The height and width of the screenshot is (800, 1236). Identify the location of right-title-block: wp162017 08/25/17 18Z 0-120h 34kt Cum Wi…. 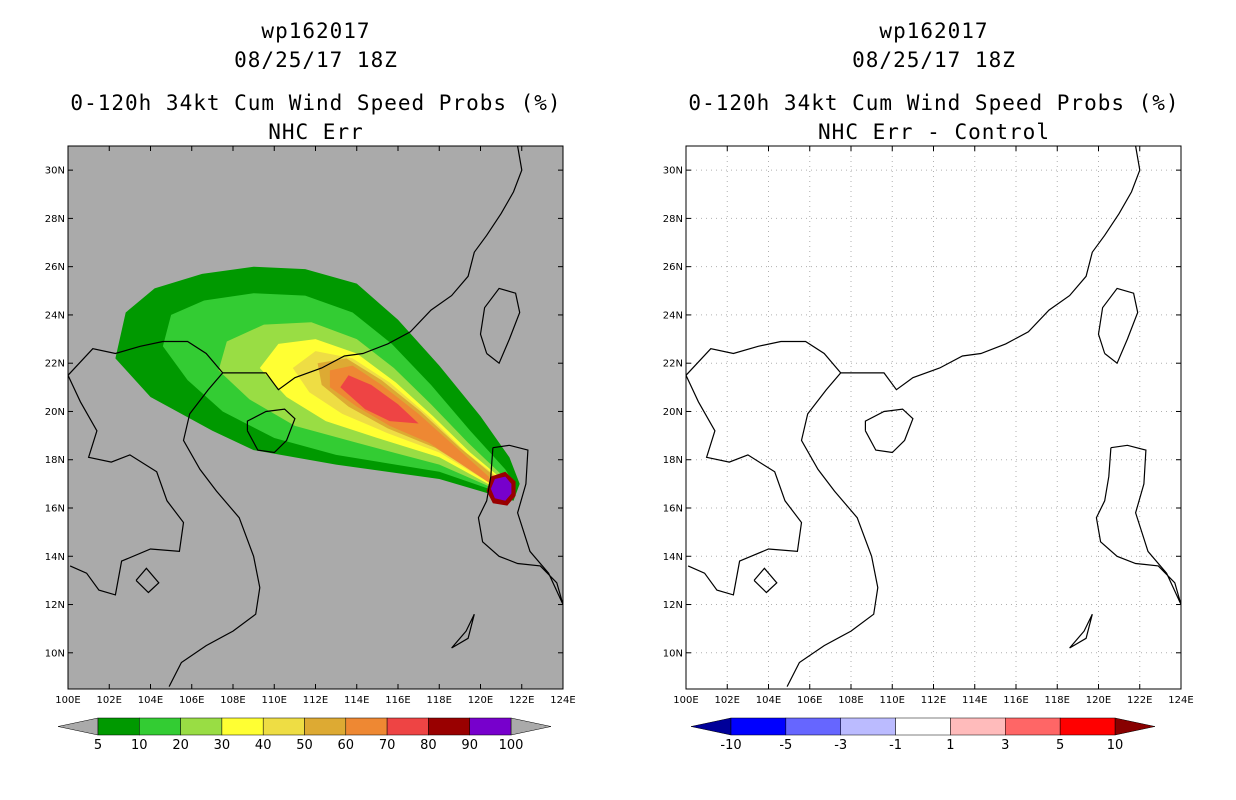
(934, 82).